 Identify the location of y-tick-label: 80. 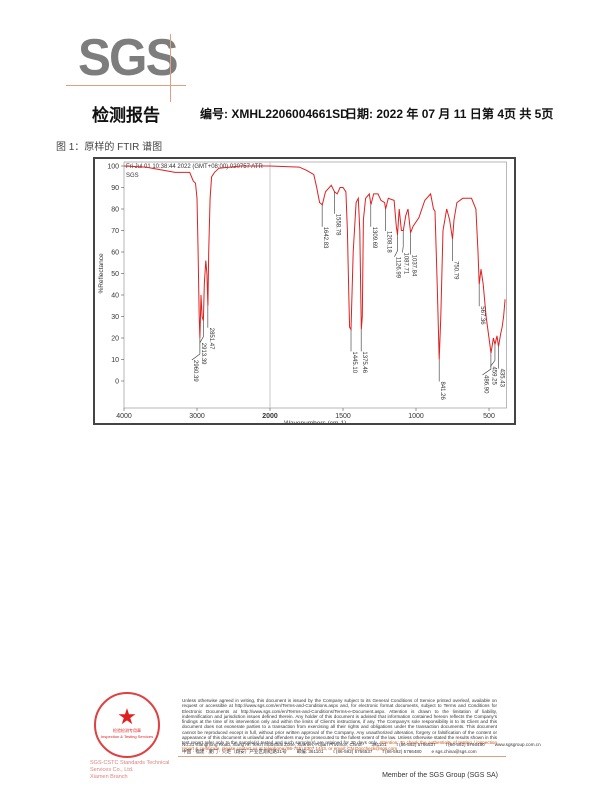
(115, 210).